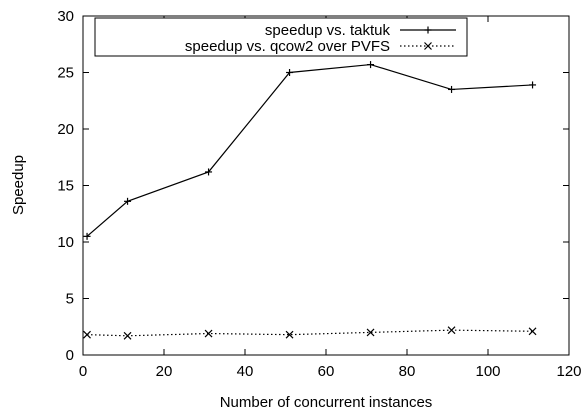 This screenshot has height=414, width=587. What do you see at coordinates (328, 30) in the screenshot?
I see `legend-label-0: speedup vs. taktuk` at bounding box center [328, 30].